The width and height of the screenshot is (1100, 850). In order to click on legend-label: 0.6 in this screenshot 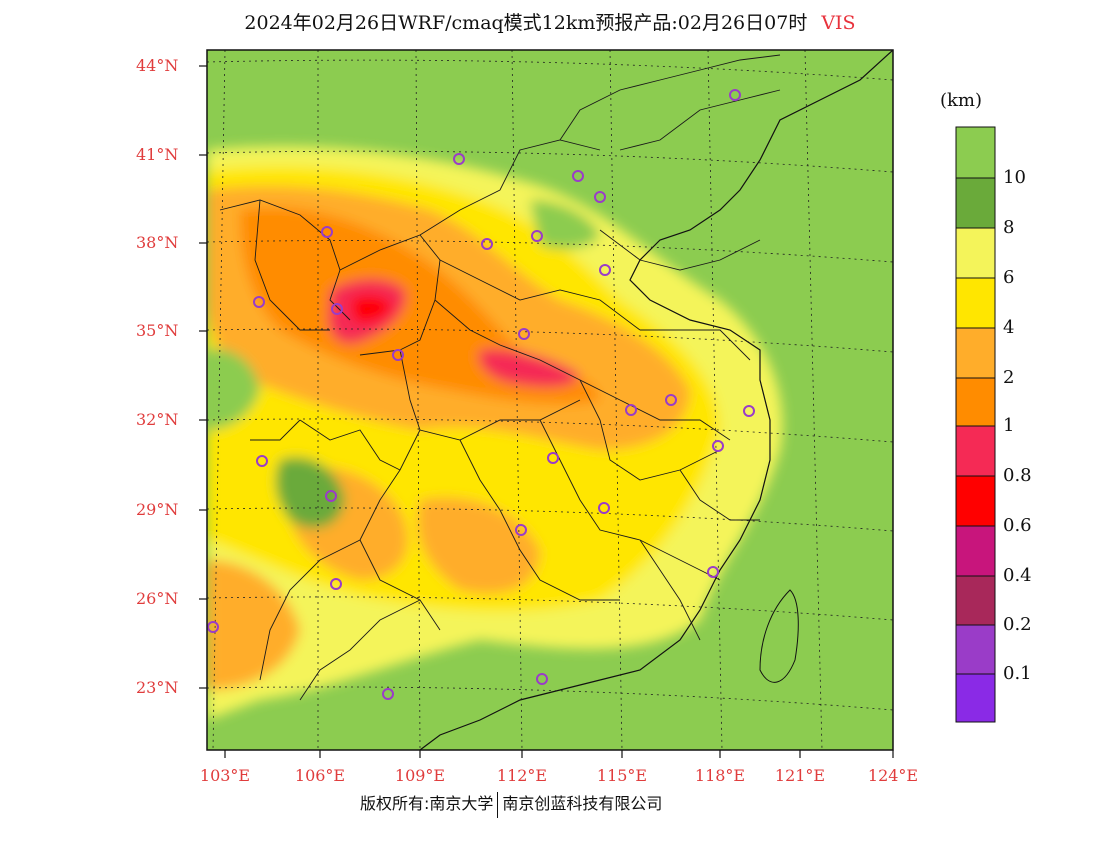, I will do `click(1017, 525)`.